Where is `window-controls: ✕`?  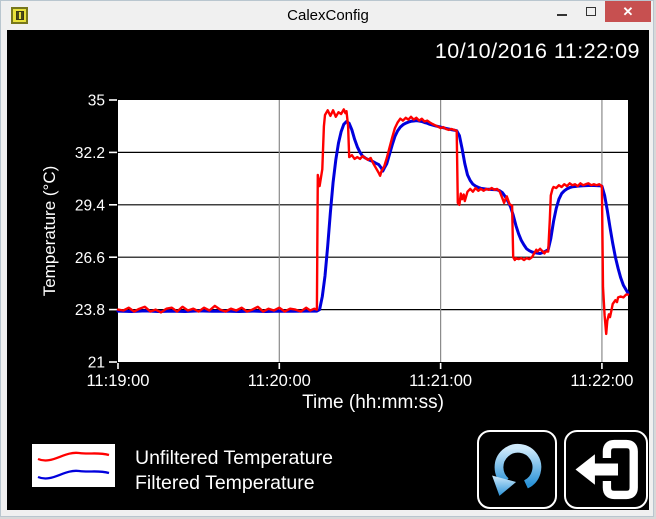
window-controls: ✕ is located at coordinates (599, 11).